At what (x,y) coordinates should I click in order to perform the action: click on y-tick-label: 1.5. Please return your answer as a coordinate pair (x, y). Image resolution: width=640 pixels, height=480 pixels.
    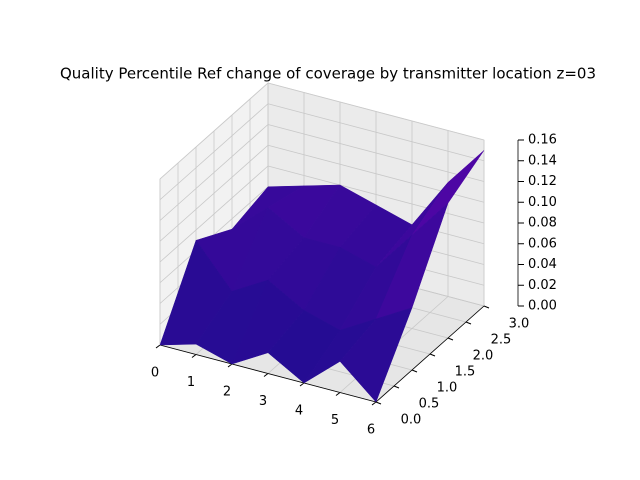
    Looking at the image, I should click on (465, 372).